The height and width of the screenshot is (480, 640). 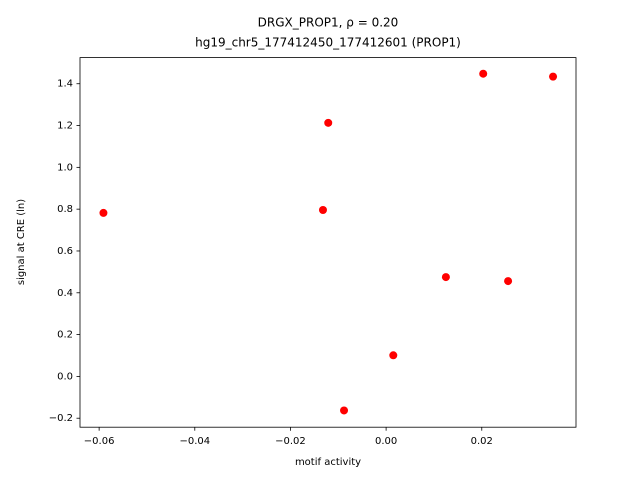 I want to click on y-tick-label: 1.2, so click(x=65, y=126).